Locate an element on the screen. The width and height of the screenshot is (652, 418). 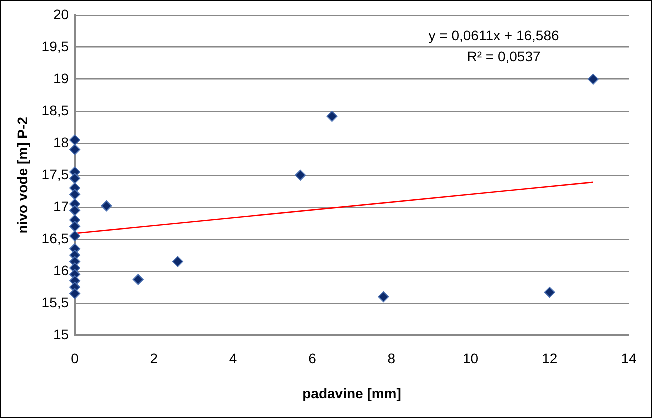
x-tick-label: 14 is located at coordinates (629, 358).